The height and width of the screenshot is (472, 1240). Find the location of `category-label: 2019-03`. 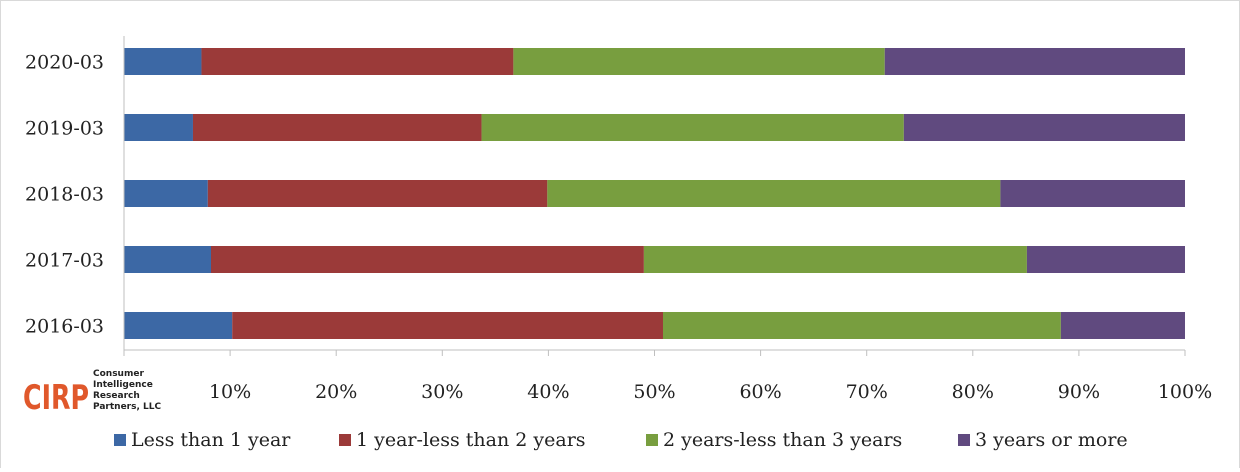

category-label: 2019-03 is located at coordinates (64, 129).